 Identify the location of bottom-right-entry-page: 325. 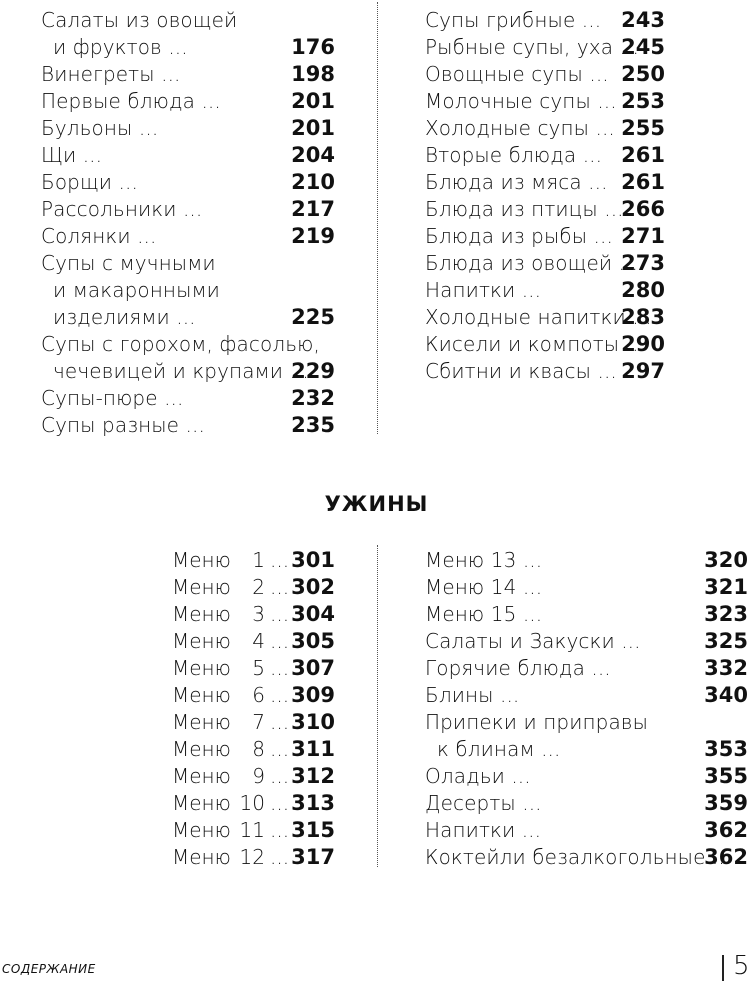
(726, 641).